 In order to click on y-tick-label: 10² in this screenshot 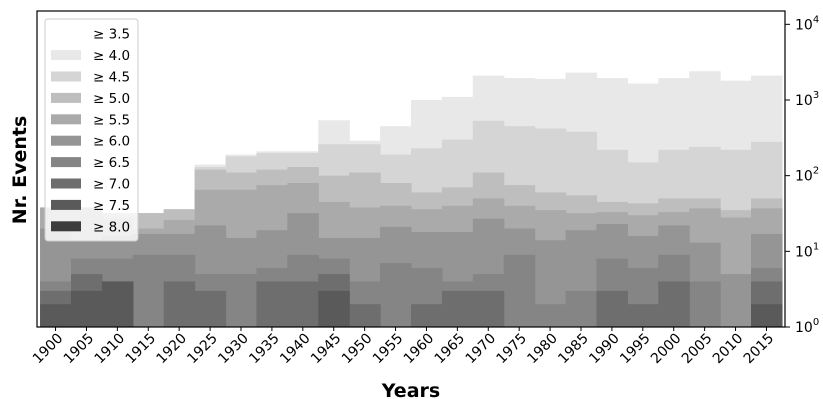, I will do `click(807, 175)`.